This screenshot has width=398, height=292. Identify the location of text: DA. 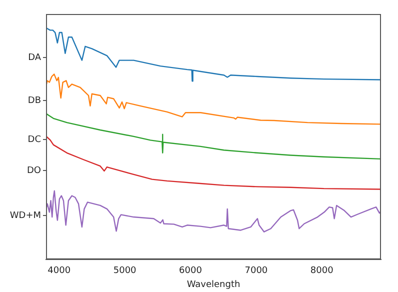
(35, 57).